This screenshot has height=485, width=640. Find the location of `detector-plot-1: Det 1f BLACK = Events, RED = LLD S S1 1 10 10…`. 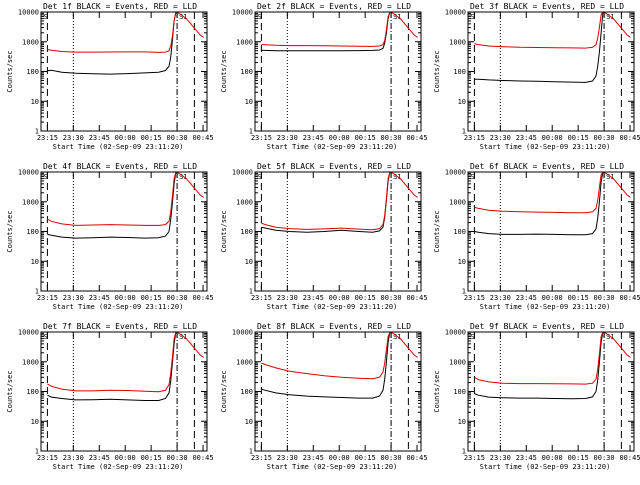

detector-plot-1: Det 1f BLACK = Events, RED = LLD S S1 1 10 10… is located at coordinates (110, 76).